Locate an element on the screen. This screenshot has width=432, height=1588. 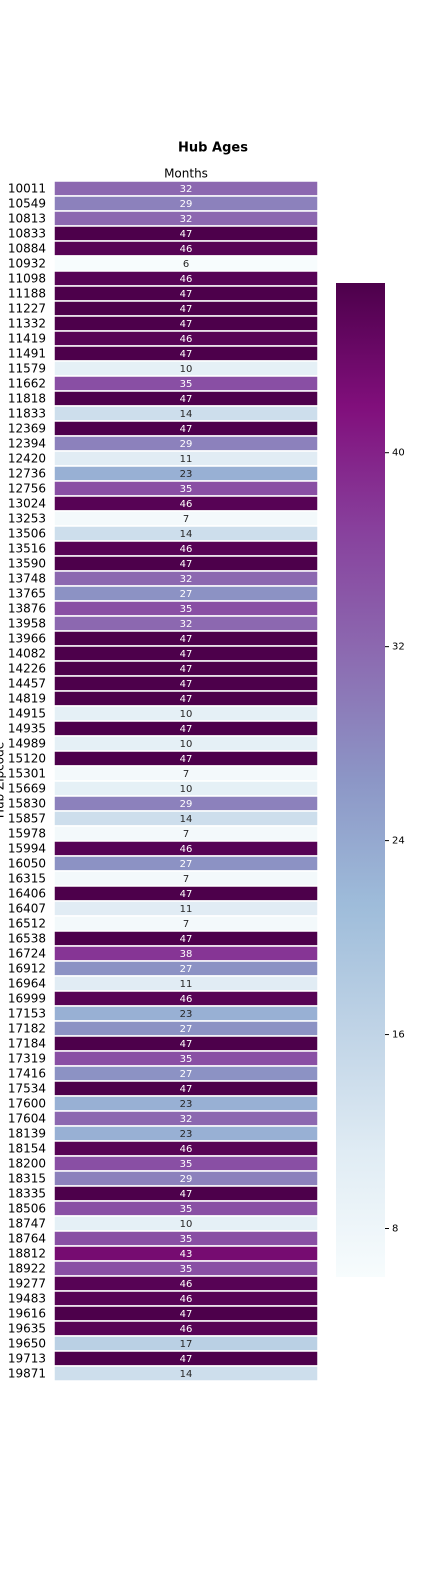
y-tick-label: 15857 is located at coordinates (27, 819).